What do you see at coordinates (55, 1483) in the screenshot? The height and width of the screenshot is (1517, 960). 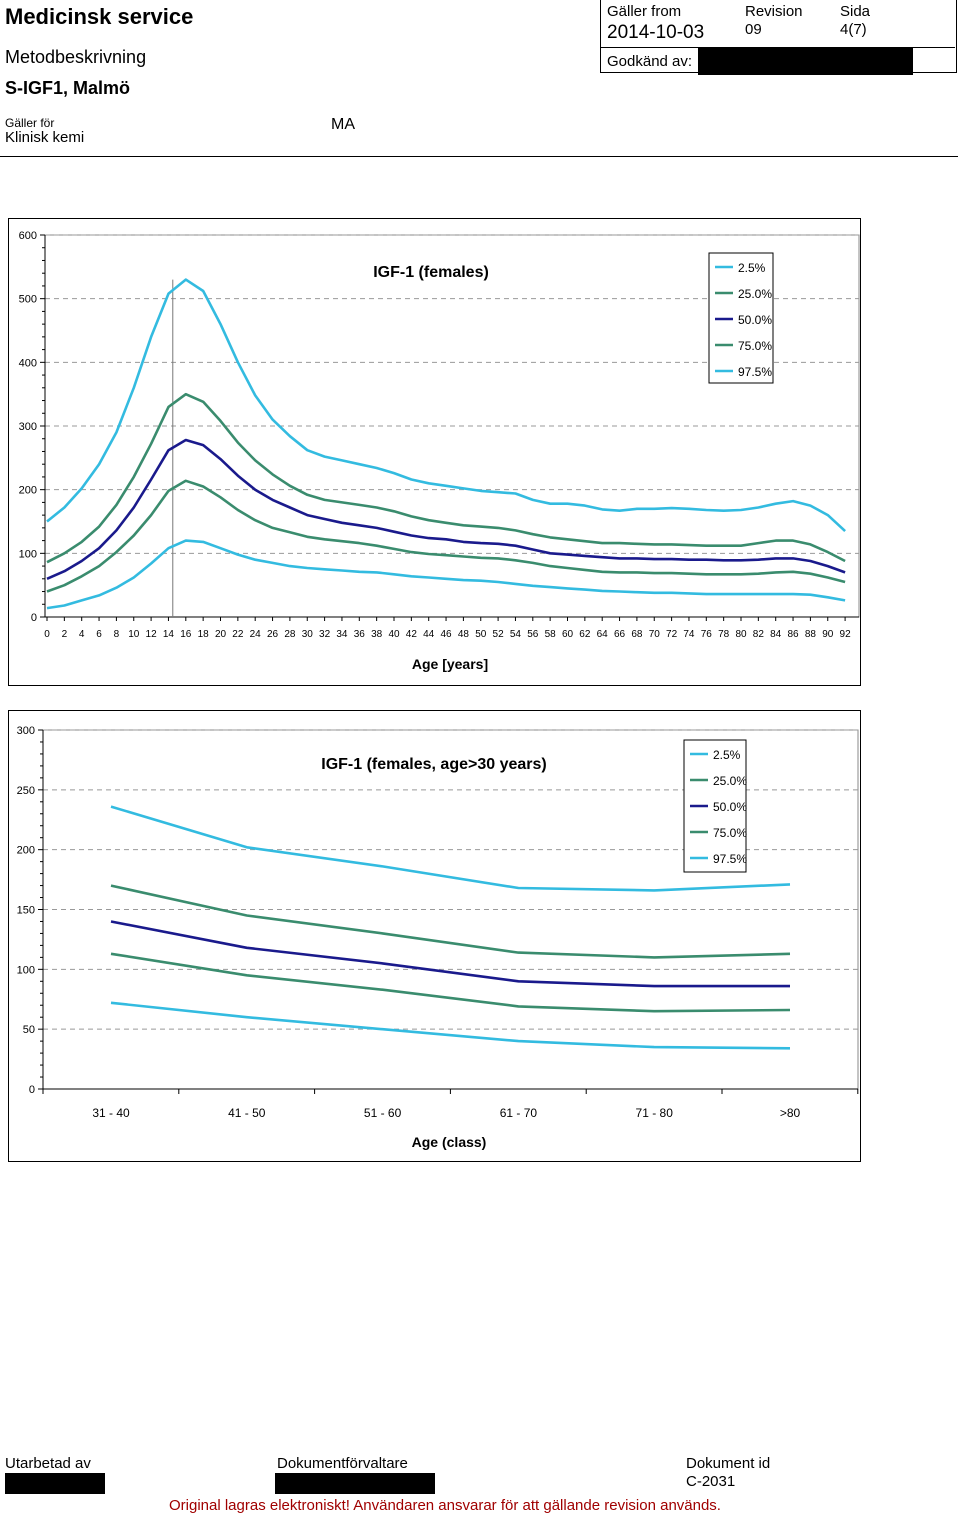 I see `redaction-prepared` at bounding box center [55, 1483].